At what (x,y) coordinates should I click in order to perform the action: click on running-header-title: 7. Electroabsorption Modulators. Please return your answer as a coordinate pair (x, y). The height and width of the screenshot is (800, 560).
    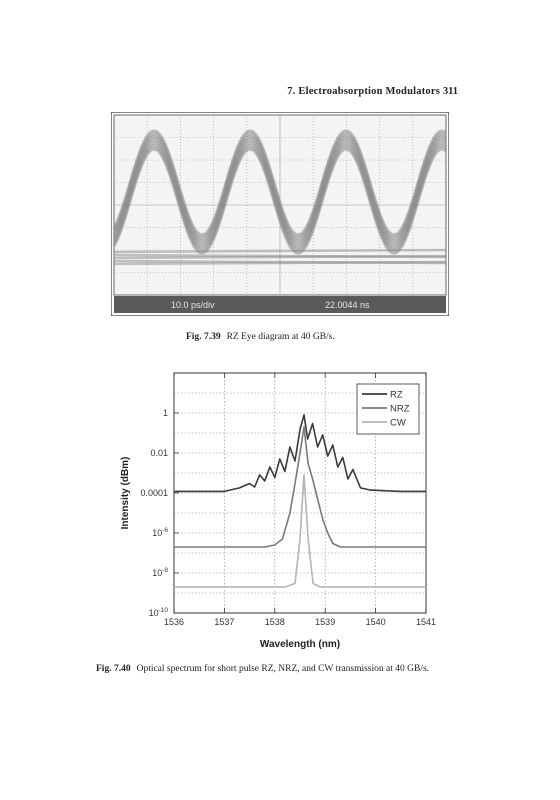
    Looking at the image, I should click on (363, 91).